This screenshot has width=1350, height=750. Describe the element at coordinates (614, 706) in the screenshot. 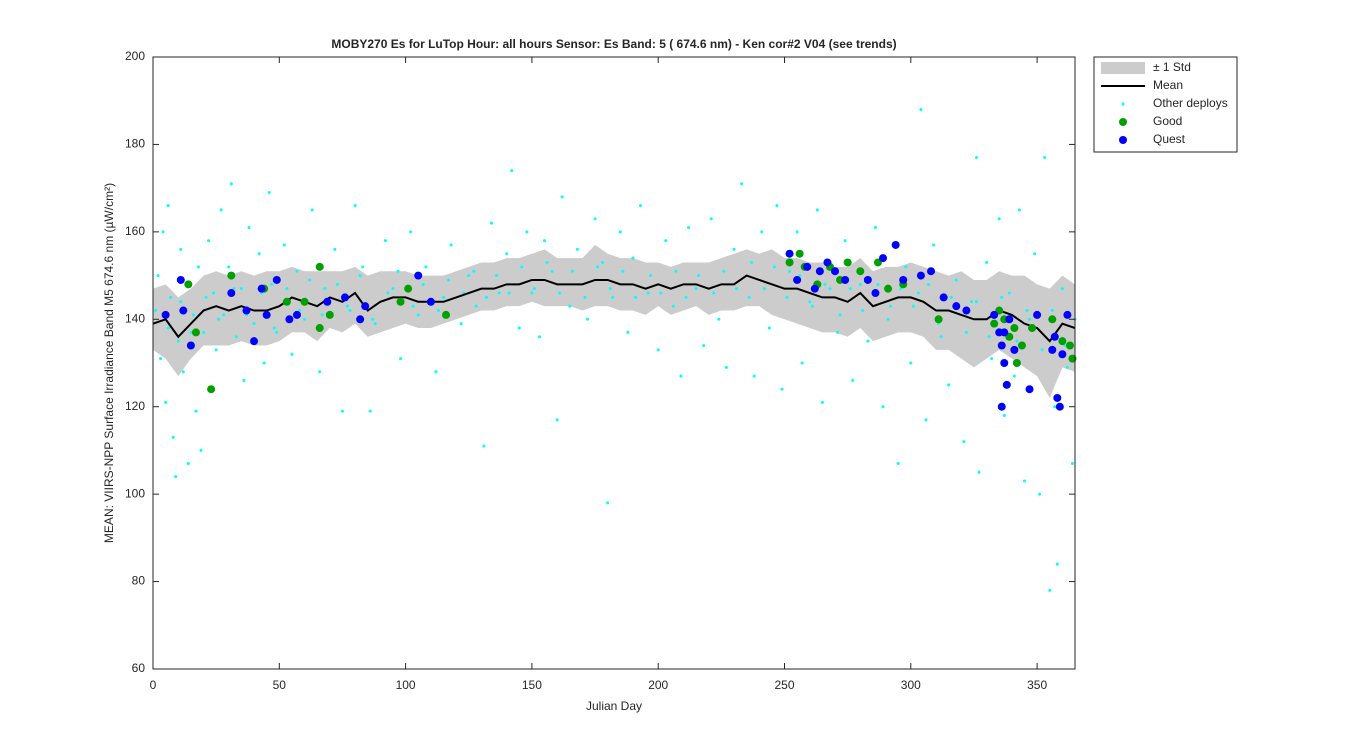

I see `x-axis-label: Julian Day` at that location.